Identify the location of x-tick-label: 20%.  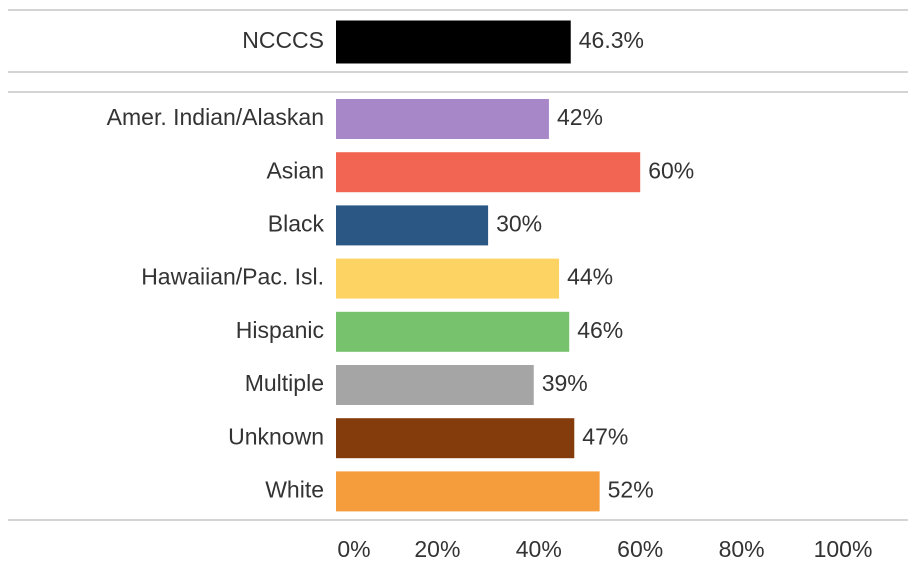
(437, 549).